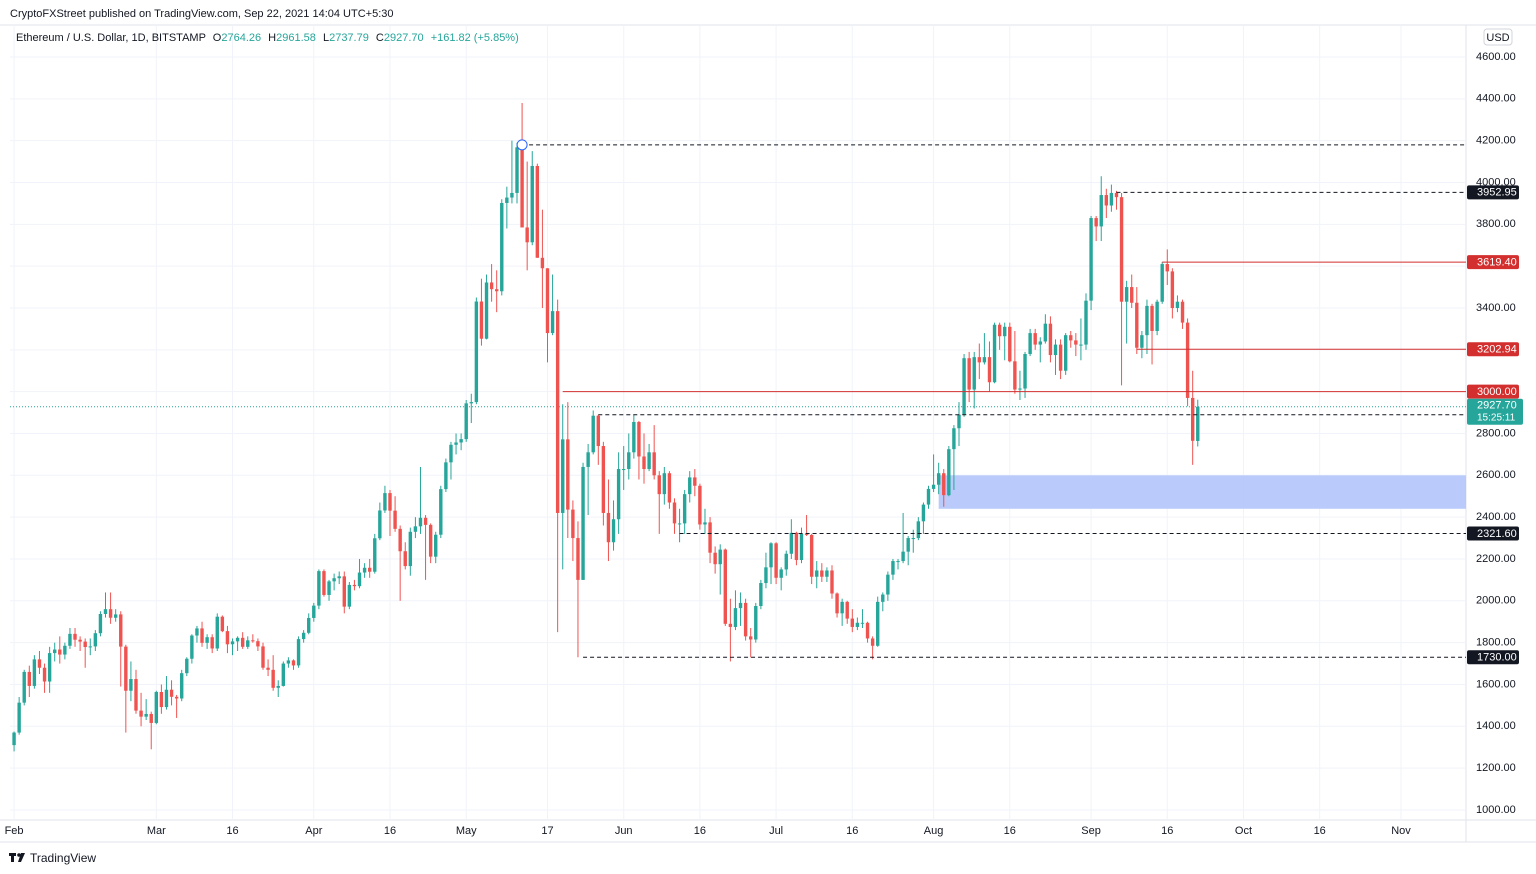 The image size is (1536, 874). What do you see at coordinates (1497, 406) in the screenshot?
I see `current-price-label: 2927.70` at bounding box center [1497, 406].